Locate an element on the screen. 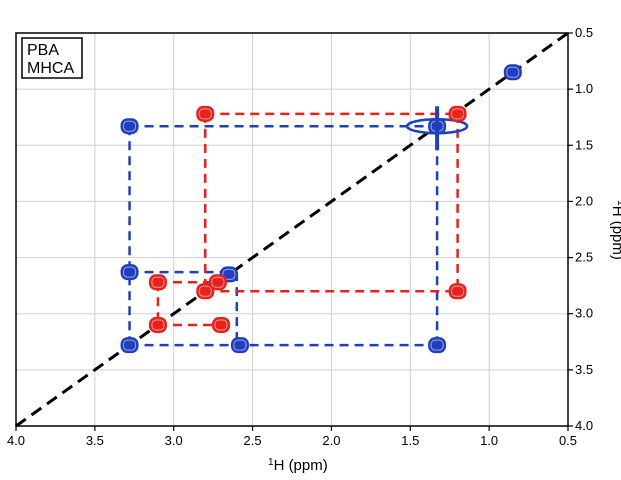 The height and width of the screenshot is (480, 621). y-tick-label: 4.0 is located at coordinates (584, 425).